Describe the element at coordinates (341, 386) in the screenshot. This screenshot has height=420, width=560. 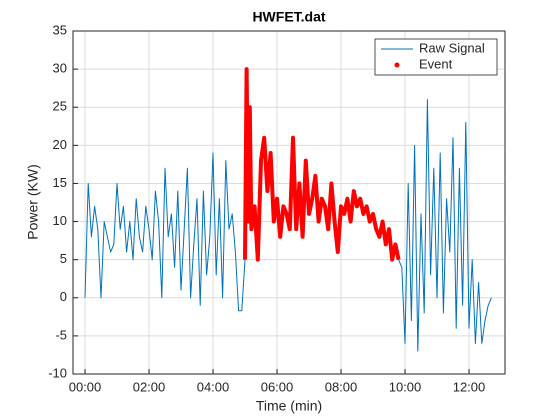
I see `x-tick-label: 08:00` at that location.